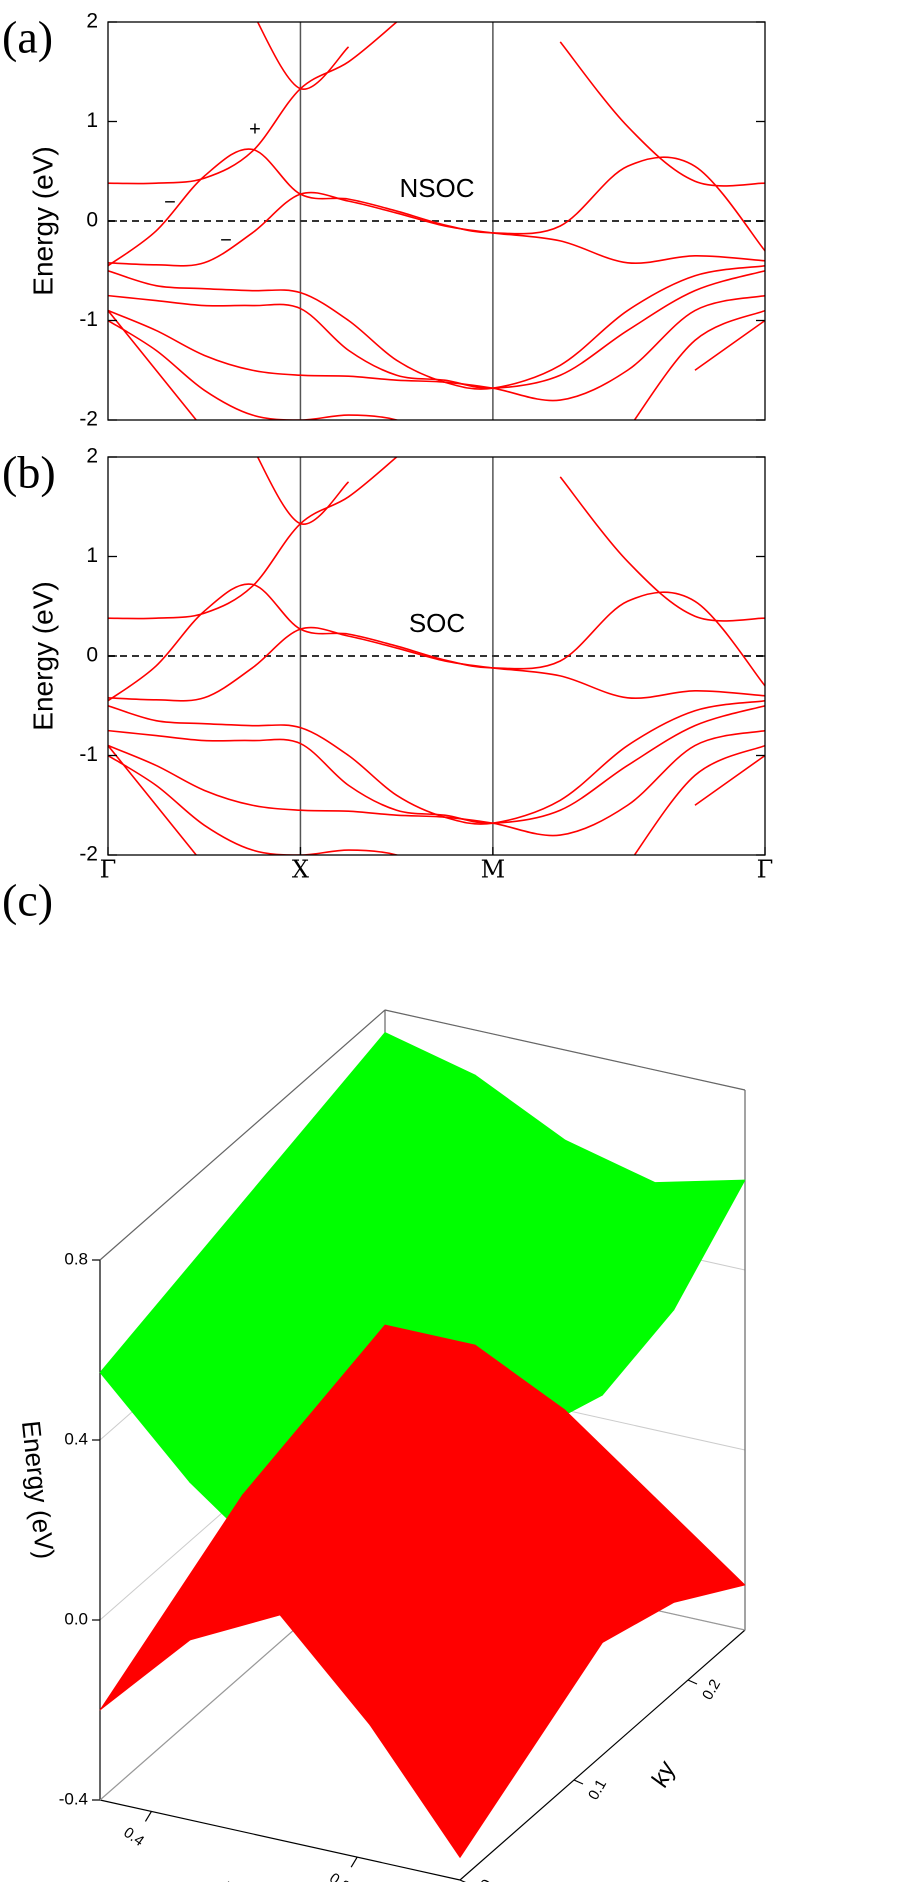  What do you see at coordinates (339, 1876) in the screenshot?
I see `x-tick-label: 0.8` at bounding box center [339, 1876].